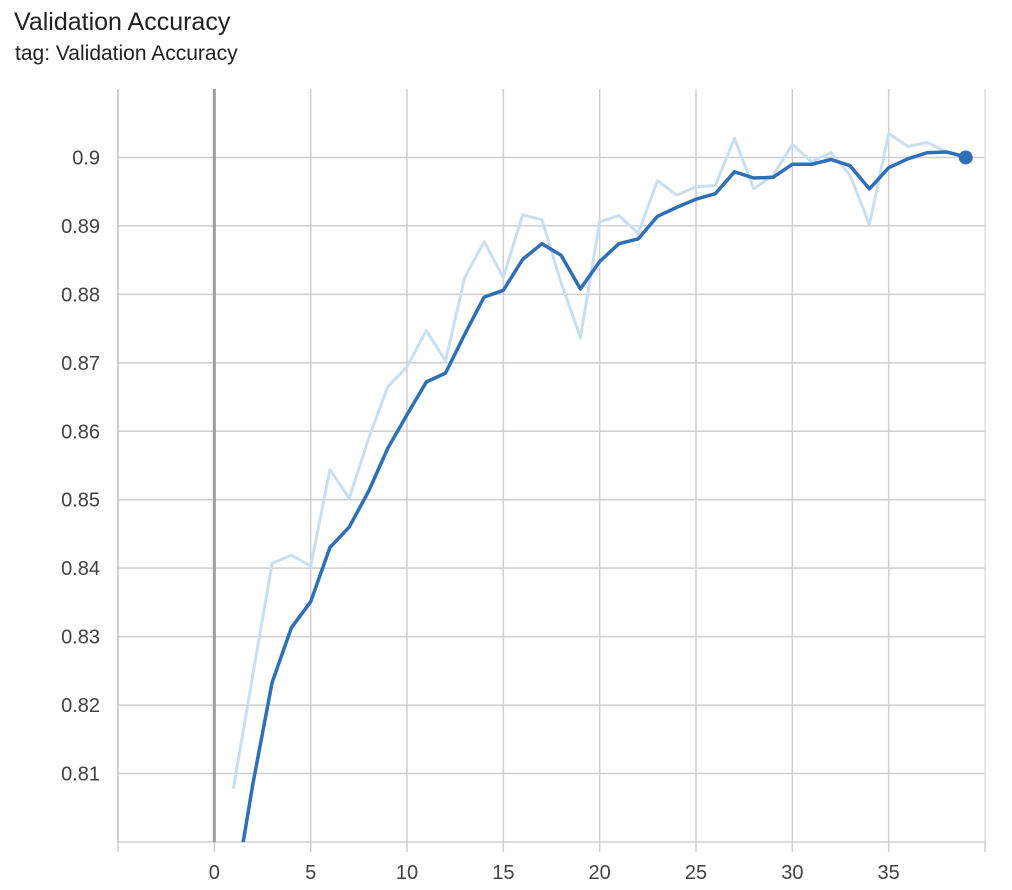 Image resolution: width=1012 pixels, height=890 pixels. What do you see at coordinates (122, 22) in the screenshot?
I see `chart-title: Validation Accuracy` at bounding box center [122, 22].